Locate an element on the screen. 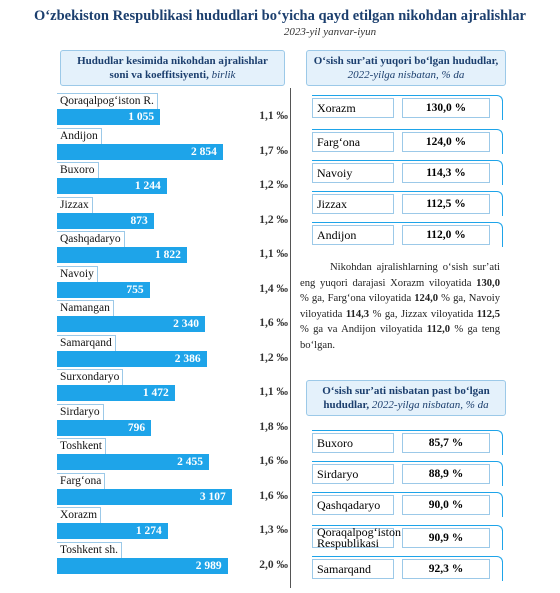 The image size is (560, 593). item-value: 90,0 % is located at coordinates (446, 505).